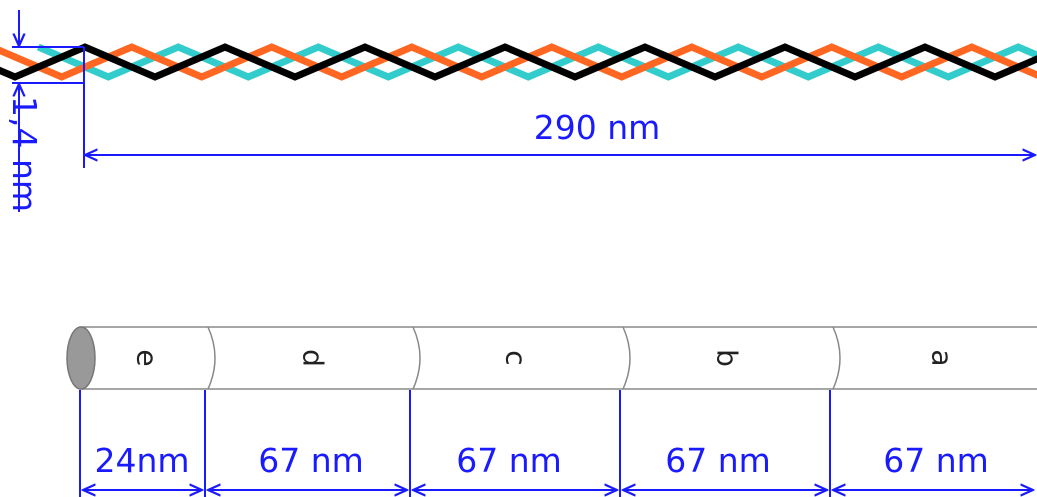 The height and width of the screenshot is (497, 1037). Describe the element at coordinates (558, 358) in the screenshot. I see `rod-body` at that location.